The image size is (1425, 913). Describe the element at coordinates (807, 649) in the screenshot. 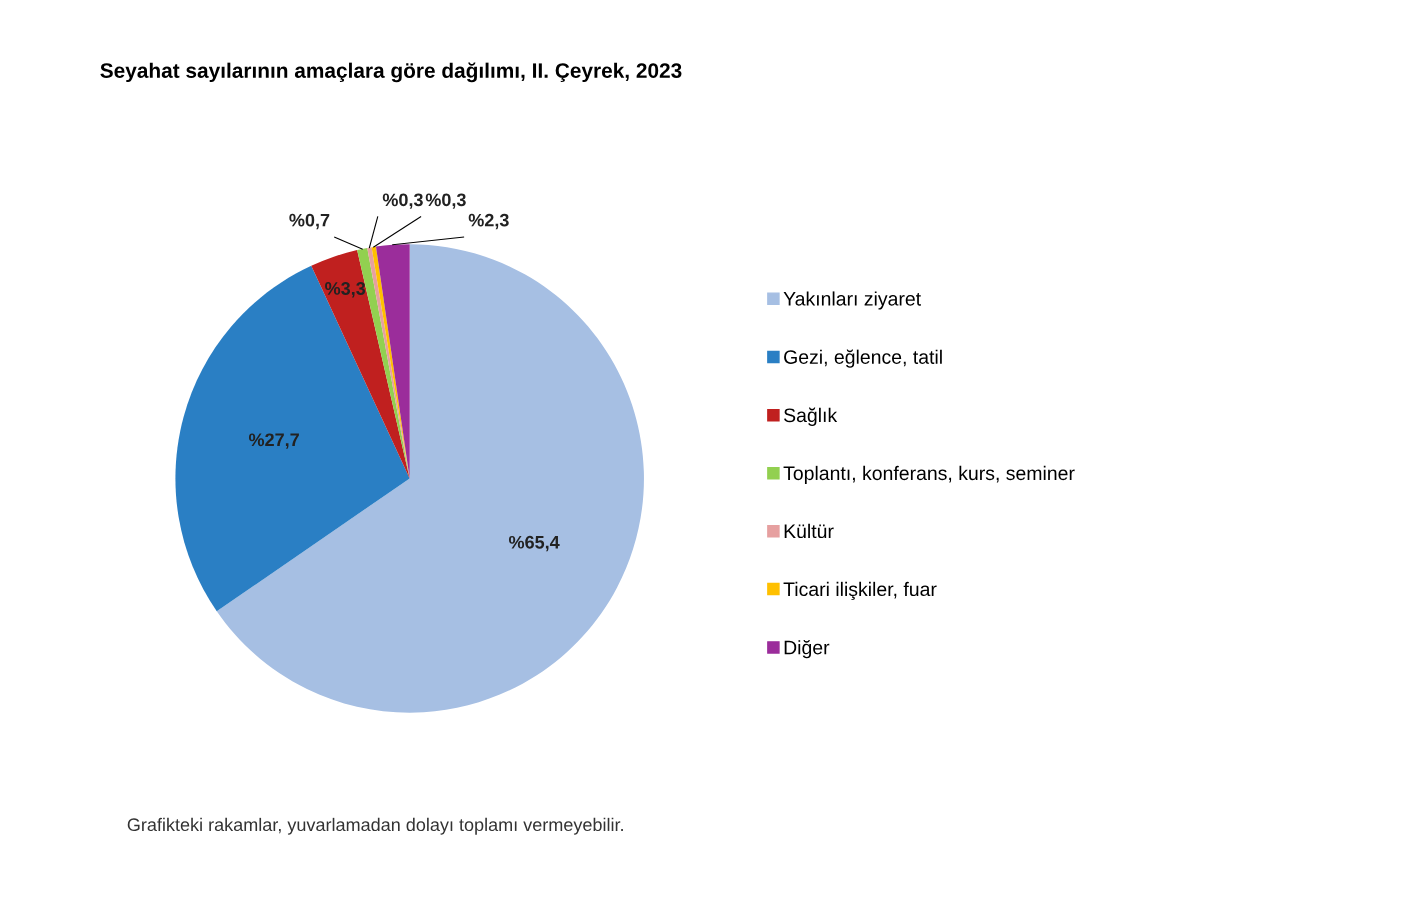

I see `legend-label: Diğer` at that location.